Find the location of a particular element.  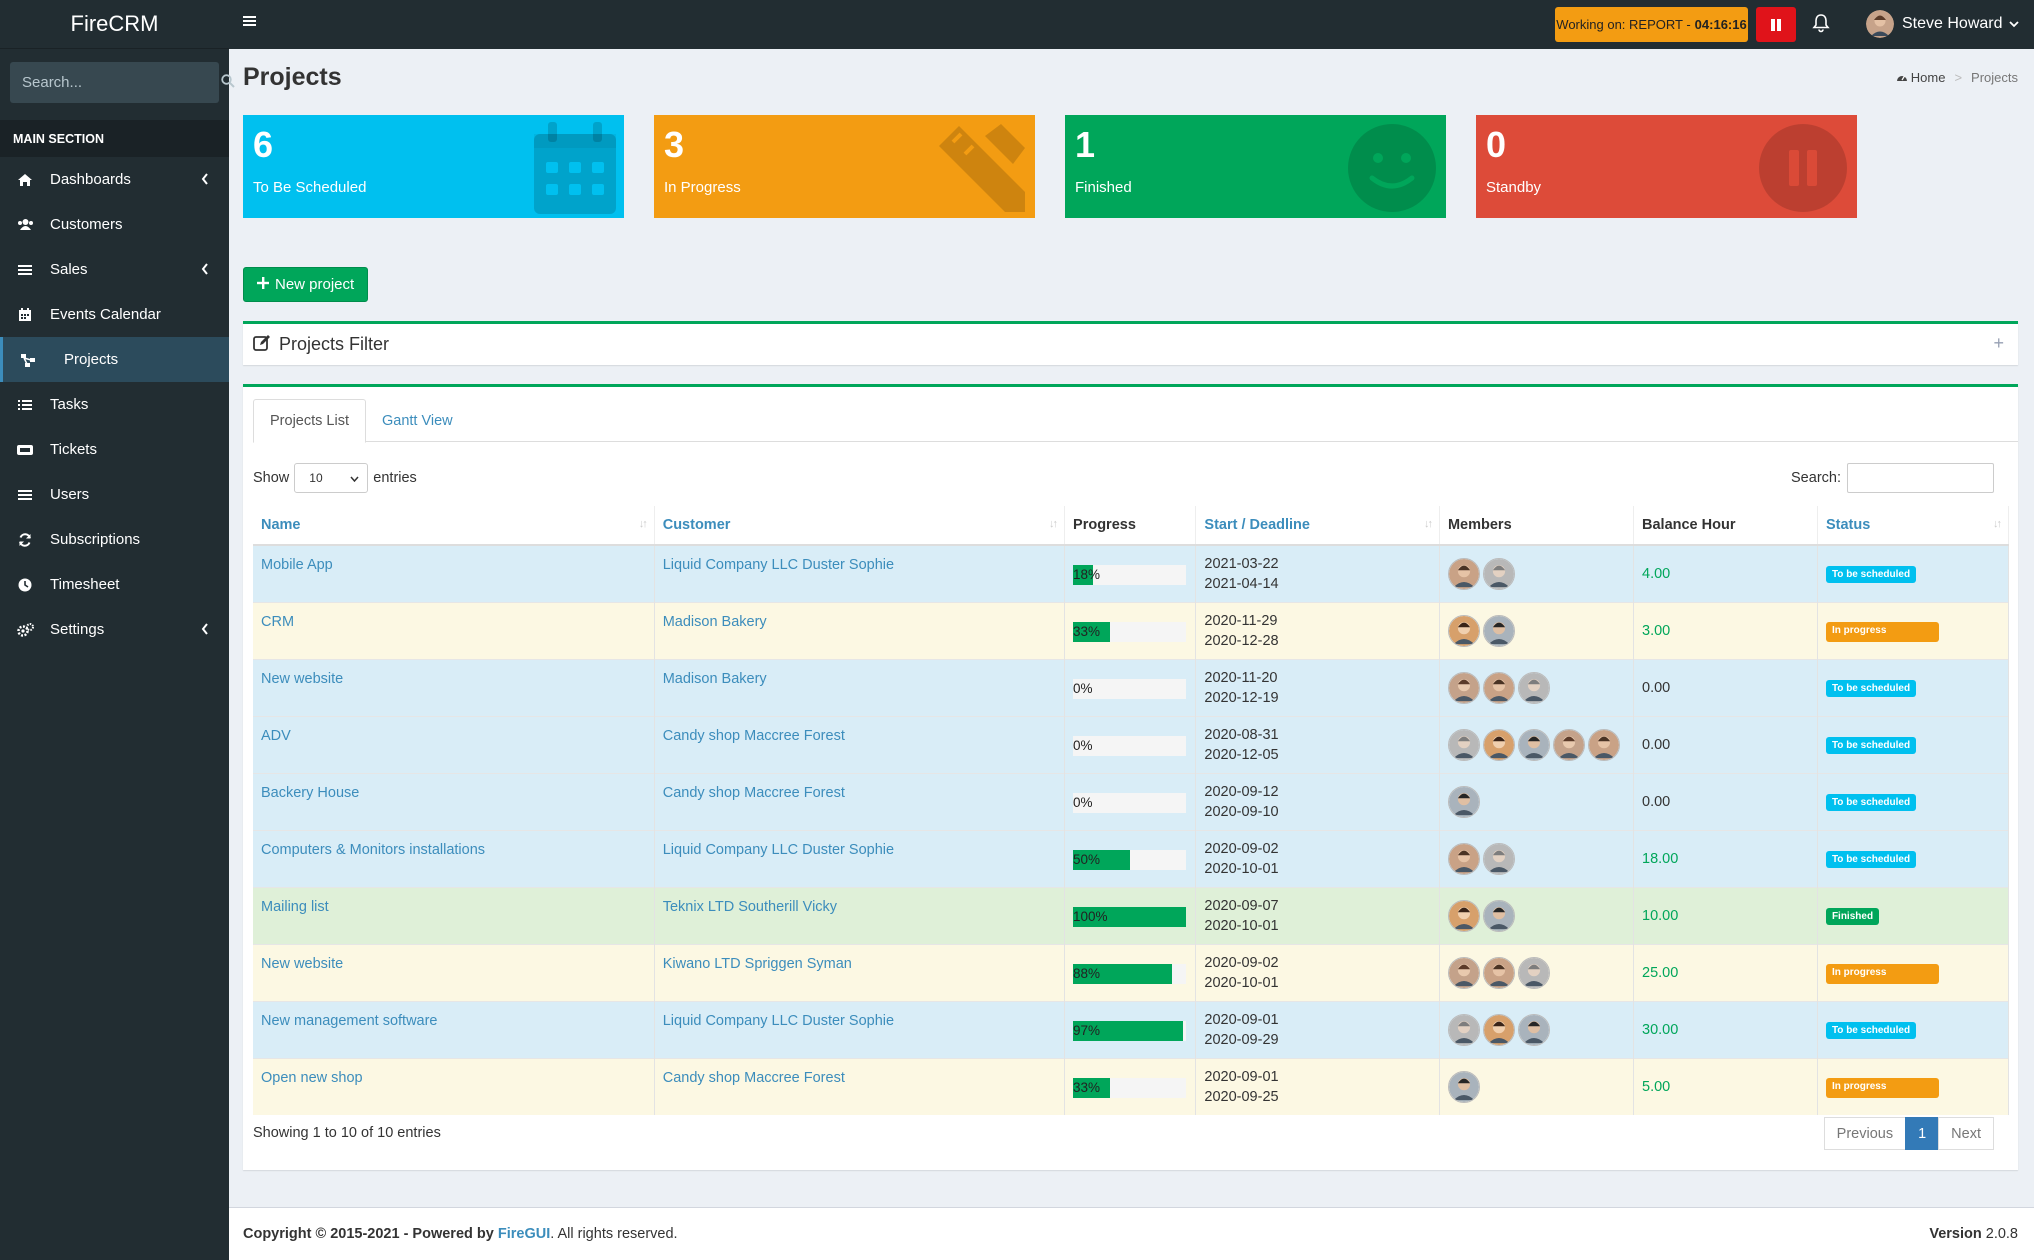

expand-icon: + is located at coordinates (1998, 343).